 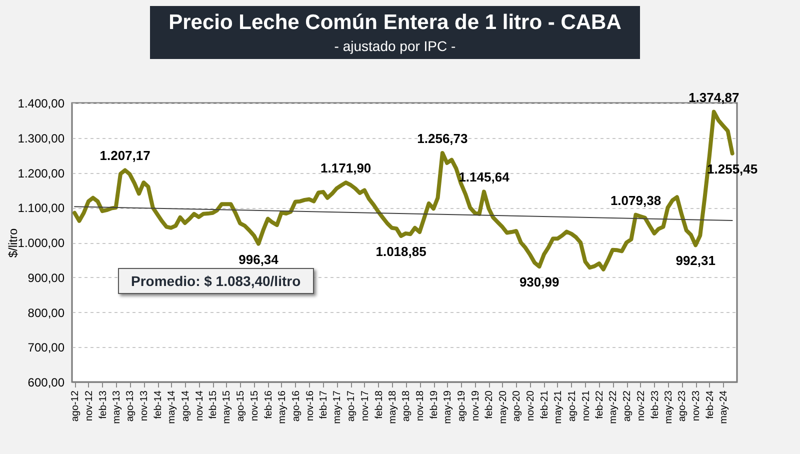 I want to click on x-tick-label: nov-19, so click(x=476, y=406).